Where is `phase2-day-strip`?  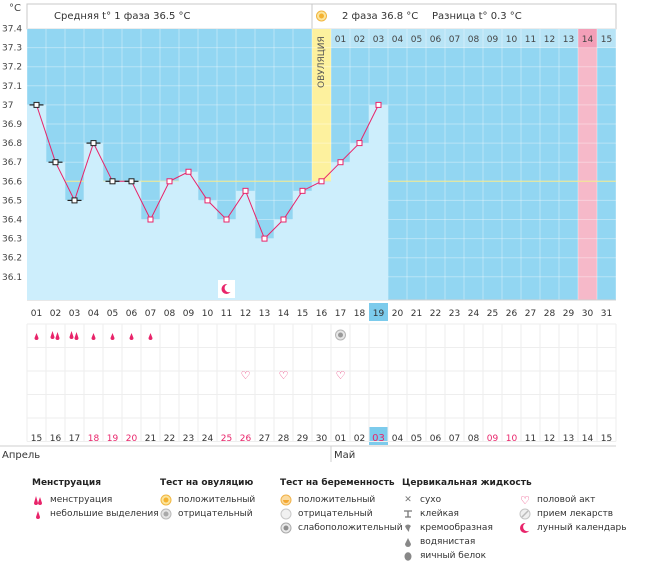
phase2-day-strip is located at coordinates (473, 38).